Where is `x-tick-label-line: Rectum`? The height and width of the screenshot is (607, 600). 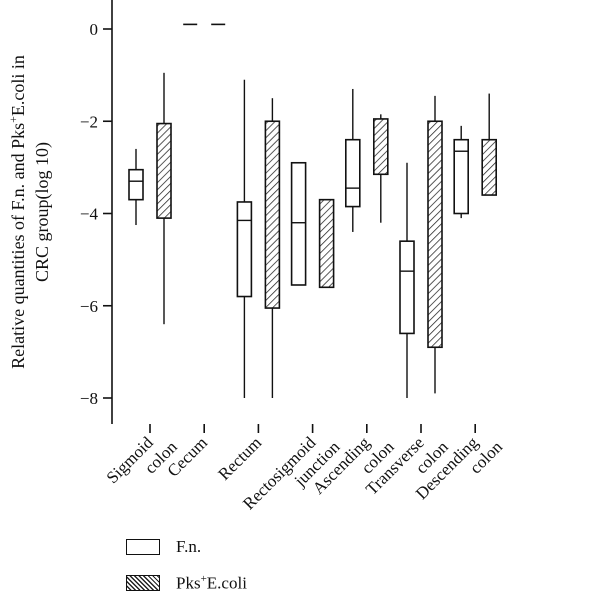
x-tick-label-line: Rectum is located at coordinates (239, 458).